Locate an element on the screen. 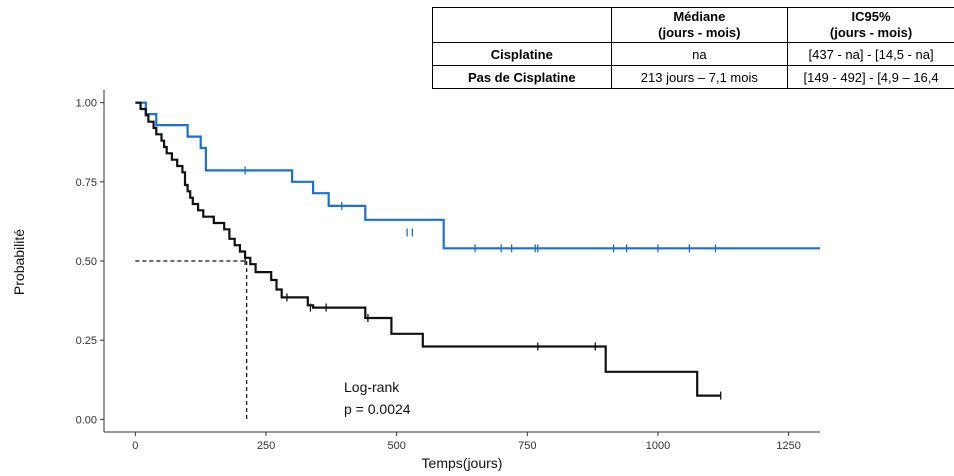 The height and width of the screenshot is (476, 954). x-tick-label: 1000 is located at coordinates (658, 446).